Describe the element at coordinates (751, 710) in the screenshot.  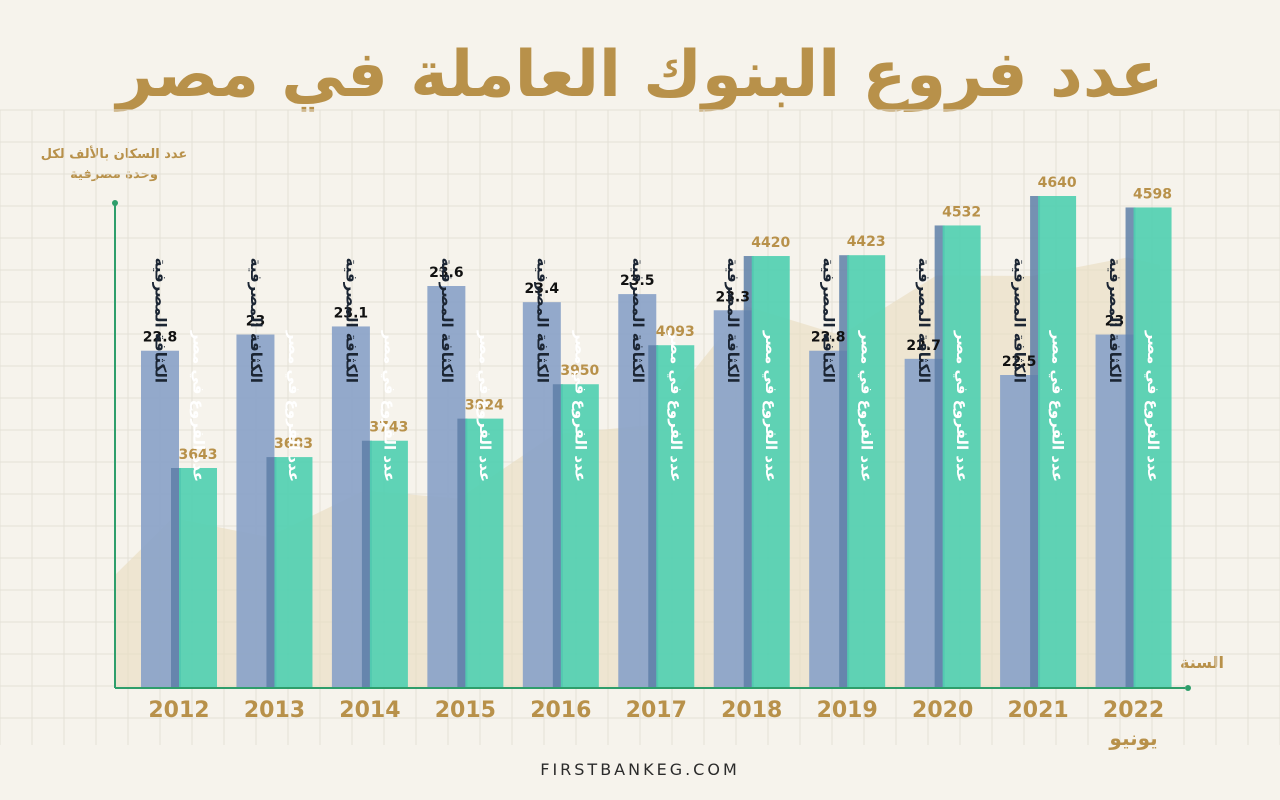
I see `x-tick-label: 2018` at that location.